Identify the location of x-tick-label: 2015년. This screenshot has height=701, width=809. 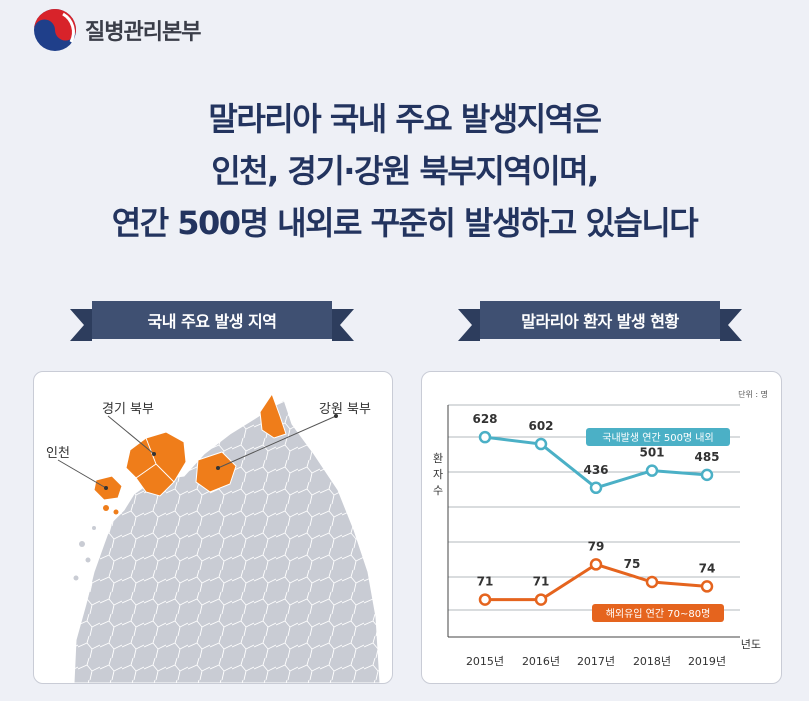
(485, 661).